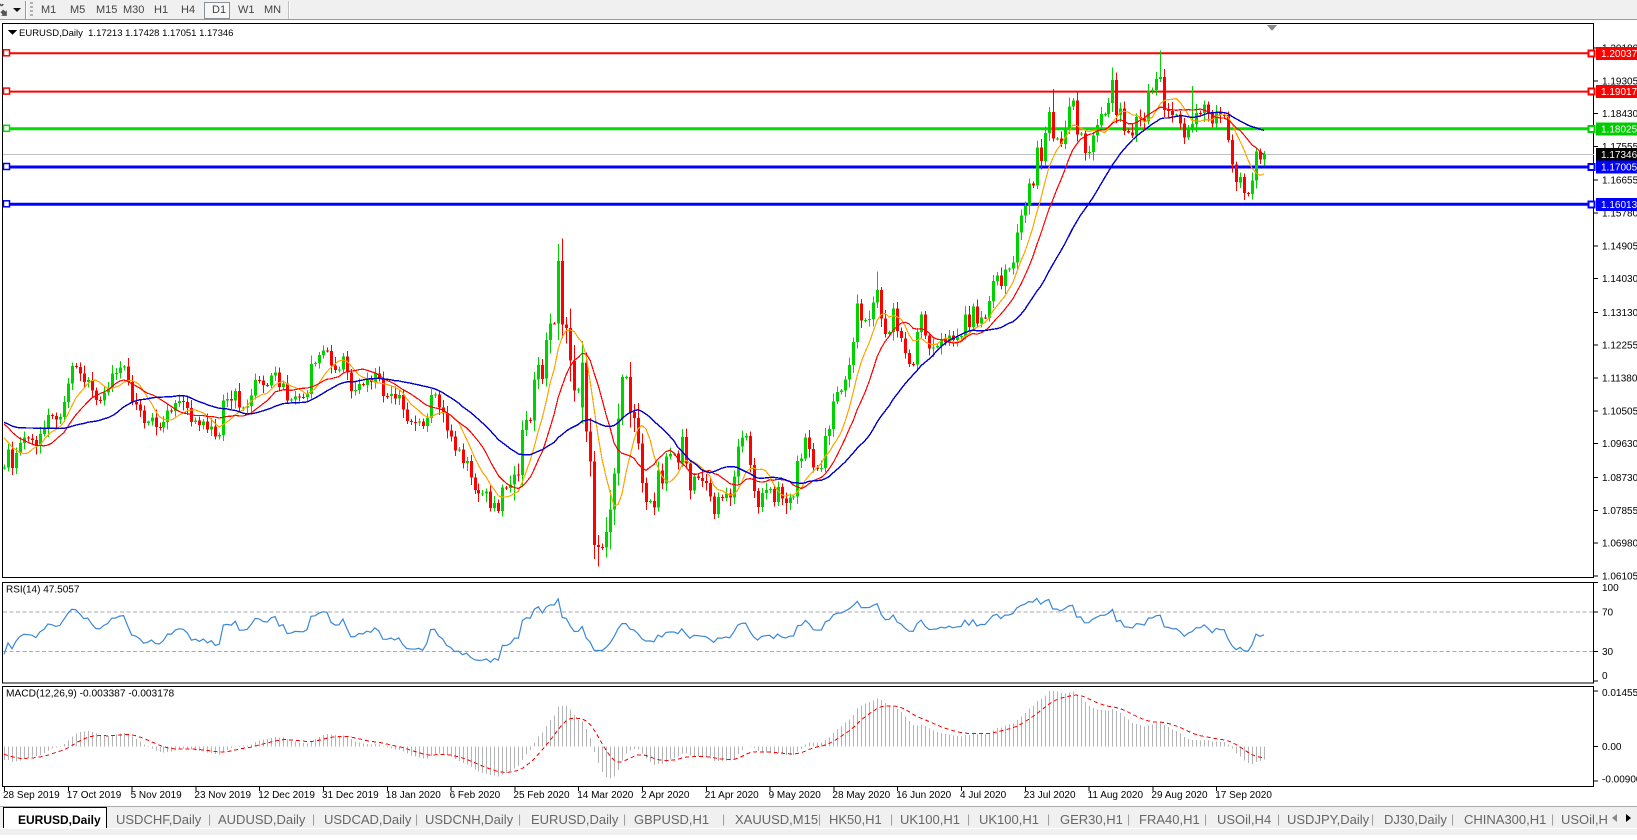 The image size is (1637, 840). What do you see at coordinates (1619, 444) in the screenshot?
I see `svg-text: 1.09630` at bounding box center [1619, 444].